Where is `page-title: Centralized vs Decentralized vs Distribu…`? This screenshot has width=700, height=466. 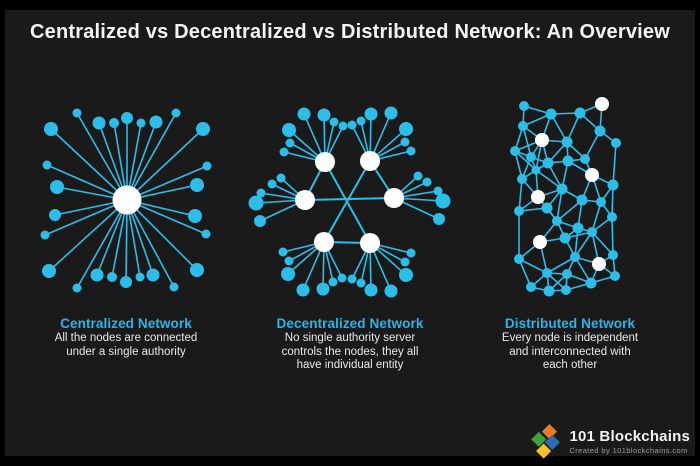
page-title: Centralized vs Decentralized vs Distribu… is located at coordinates (350, 32).